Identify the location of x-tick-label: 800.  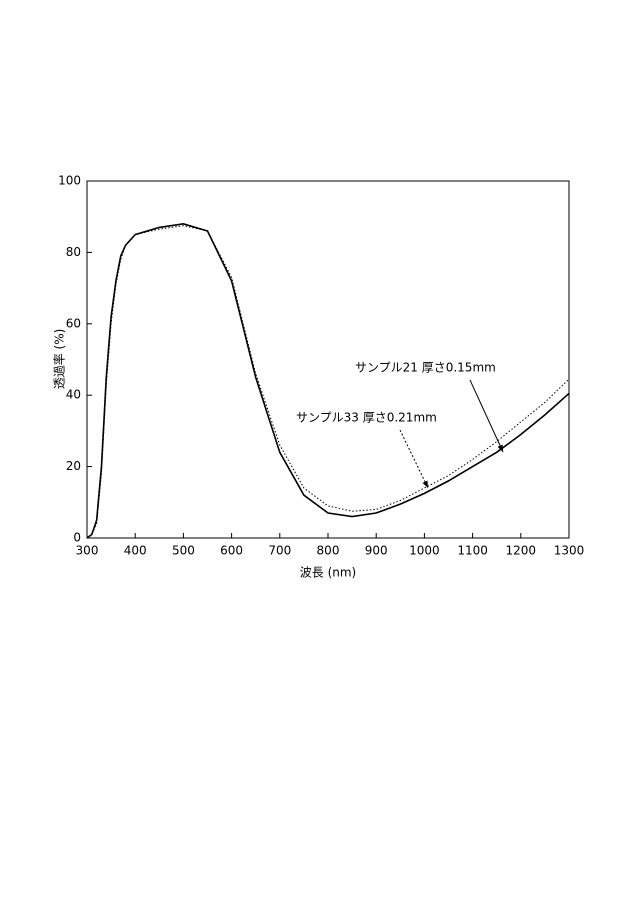
(328, 551).